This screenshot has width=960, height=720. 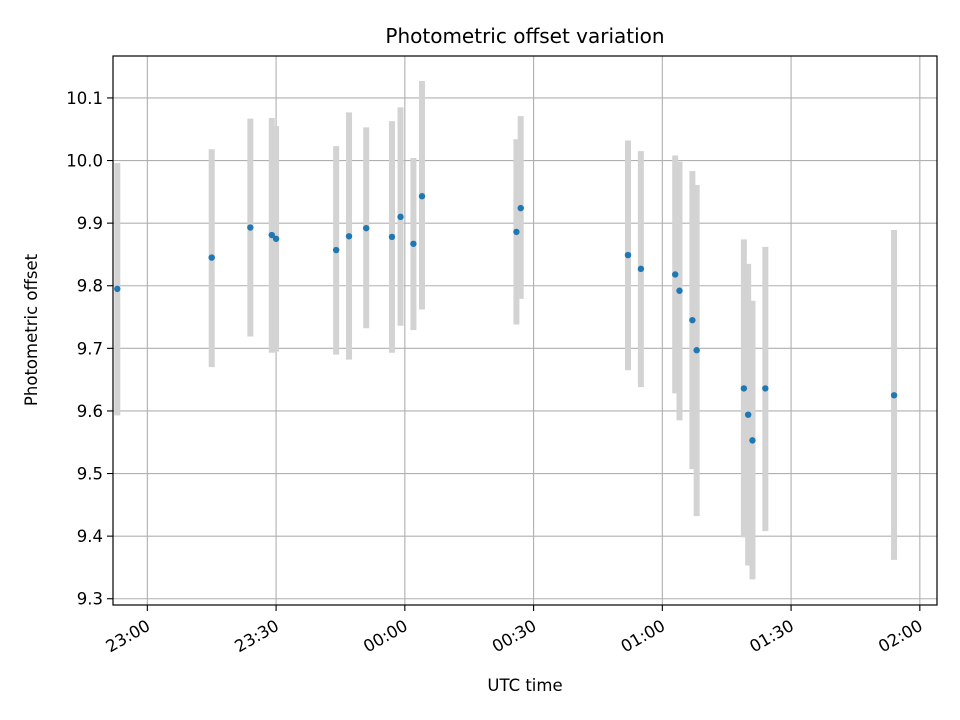 I want to click on y-tick-label: 9.3, so click(x=90, y=599).